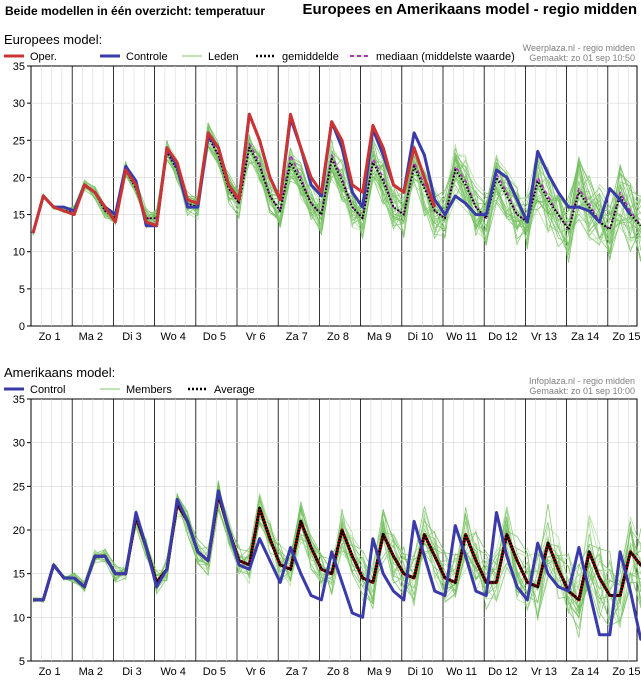 This screenshot has height=683, width=641. What do you see at coordinates (59, 372) in the screenshot?
I see `panel-title: Amerikaans model:` at bounding box center [59, 372].